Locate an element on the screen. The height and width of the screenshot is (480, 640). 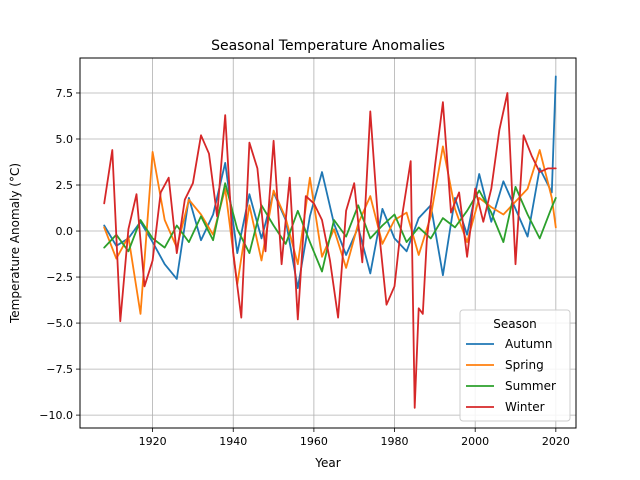
legend-entries: Autumn Spring Summer Winter is located at coordinates (511, 375).